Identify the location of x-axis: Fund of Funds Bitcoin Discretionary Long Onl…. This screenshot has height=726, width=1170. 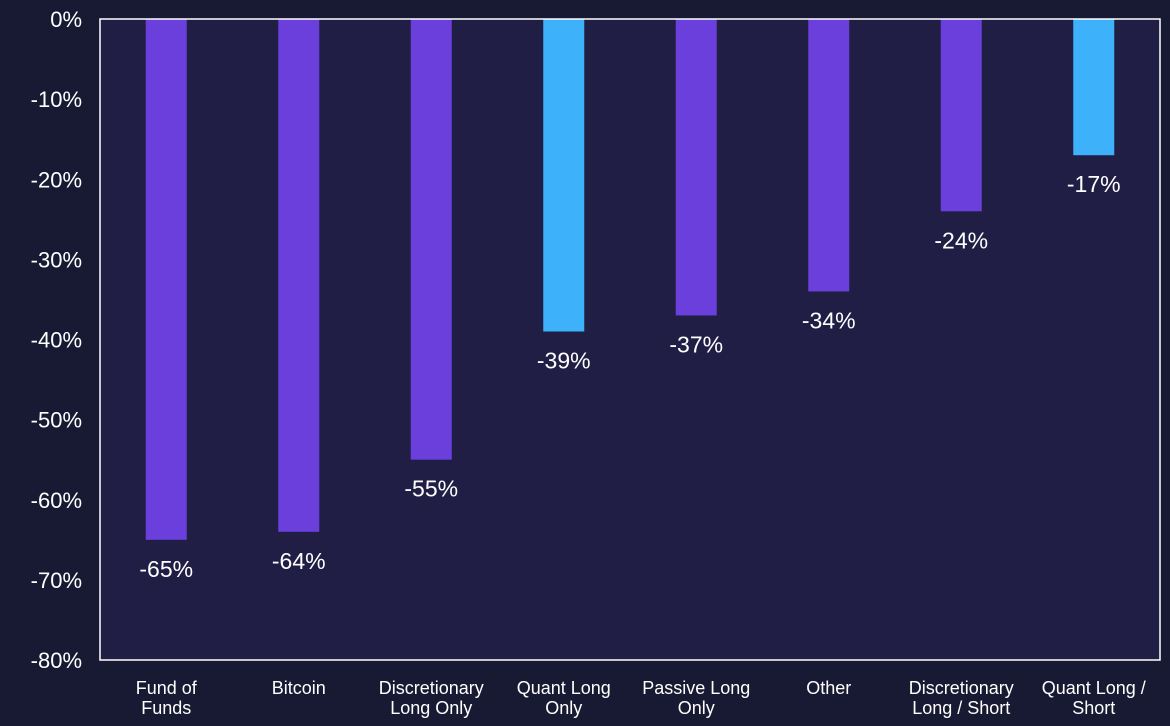
(641, 698).